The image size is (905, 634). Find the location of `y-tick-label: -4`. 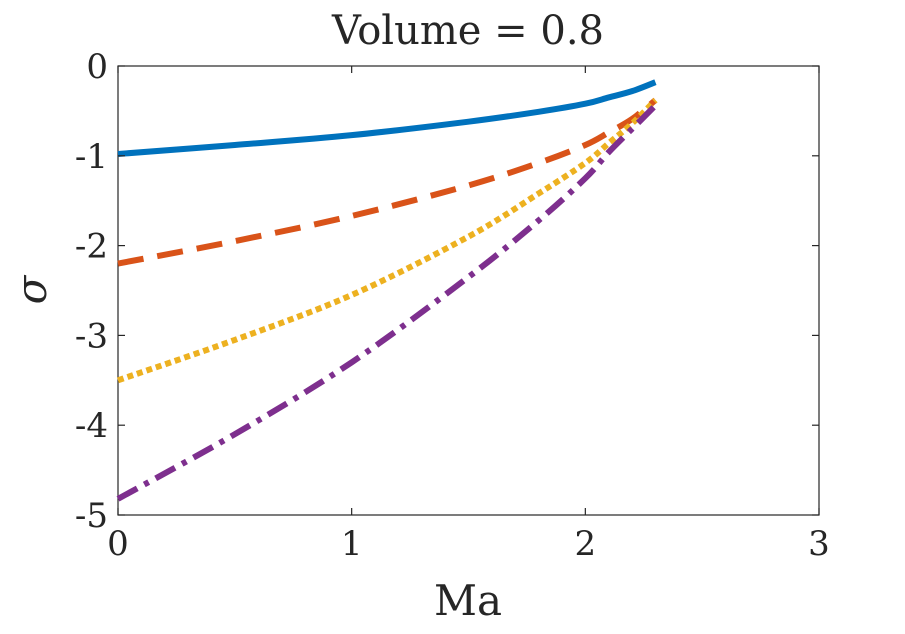

y-tick-label: -4 is located at coordinates (91, 426).